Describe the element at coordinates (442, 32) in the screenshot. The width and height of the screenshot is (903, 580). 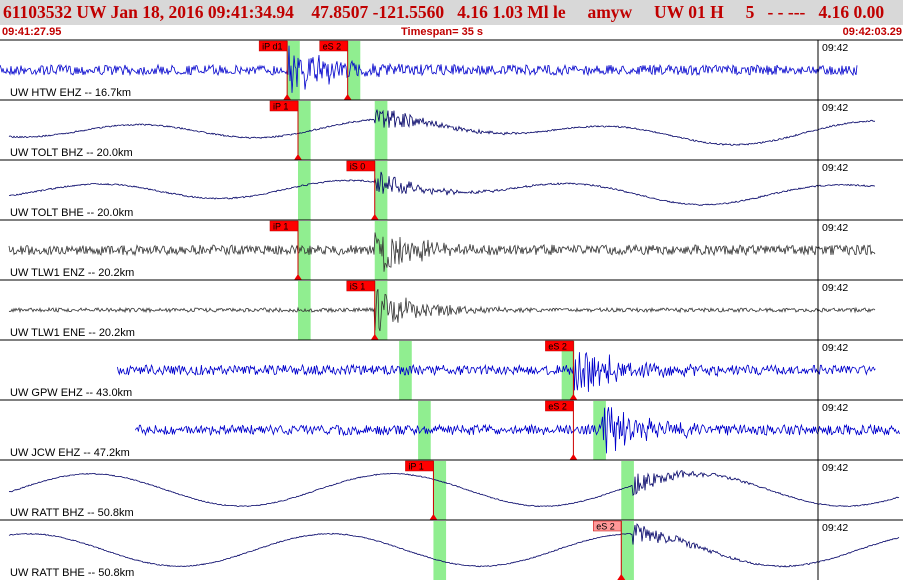
I see `timespan-label: Timespan= 35 s` at that location.